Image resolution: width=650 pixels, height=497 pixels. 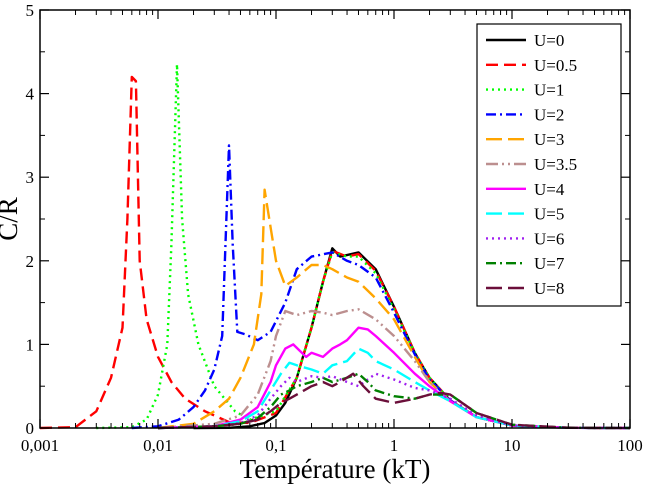 I want to click on legend-label: U=3, so click(x=549, y=139).